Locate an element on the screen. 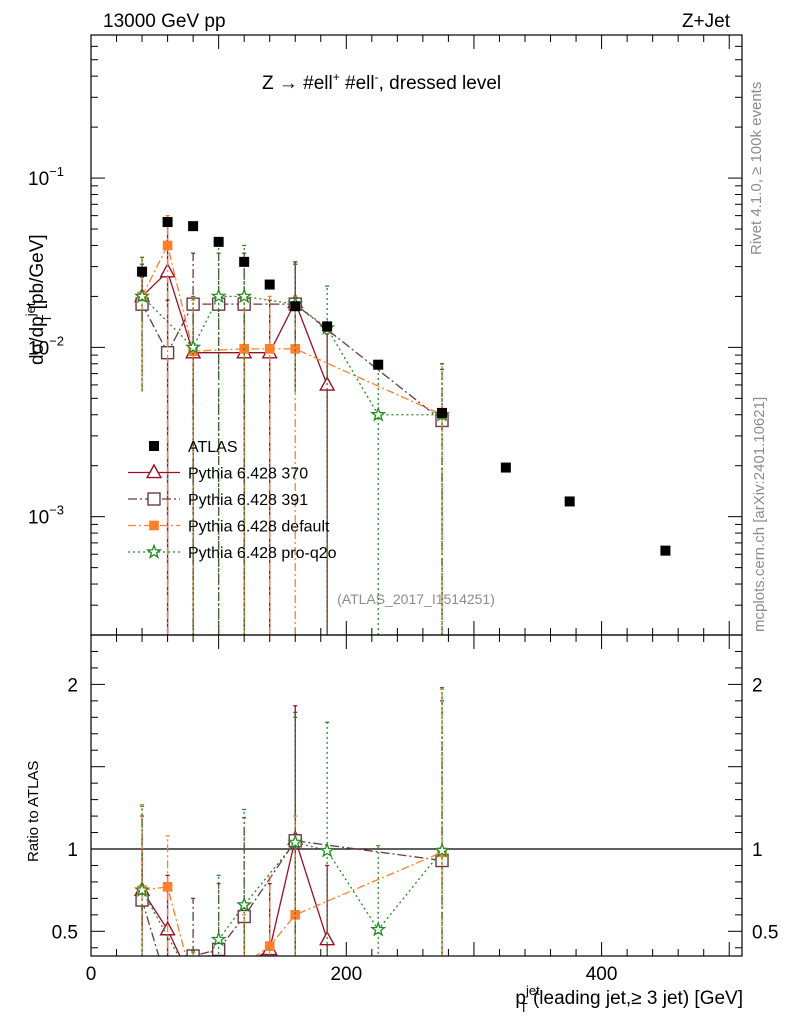 Image resolution: width=786 pixels, height=1024 pixels. process-title: Z+Jet is located at coordinates (706, 21).